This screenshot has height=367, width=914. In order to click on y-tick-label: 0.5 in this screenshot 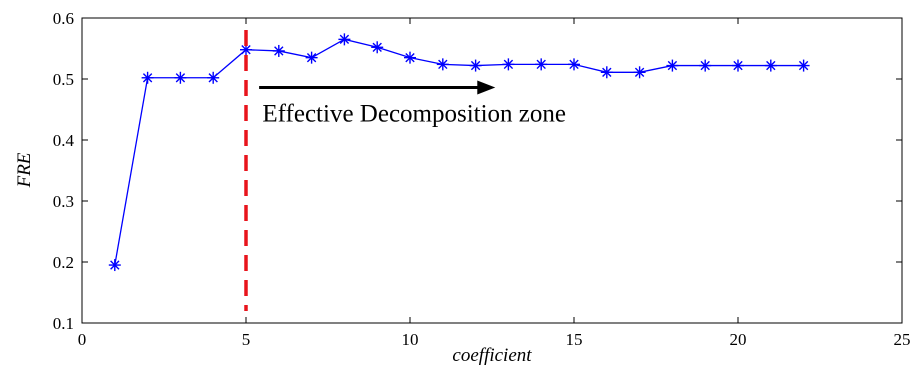, I will do `click(63, 79)`.